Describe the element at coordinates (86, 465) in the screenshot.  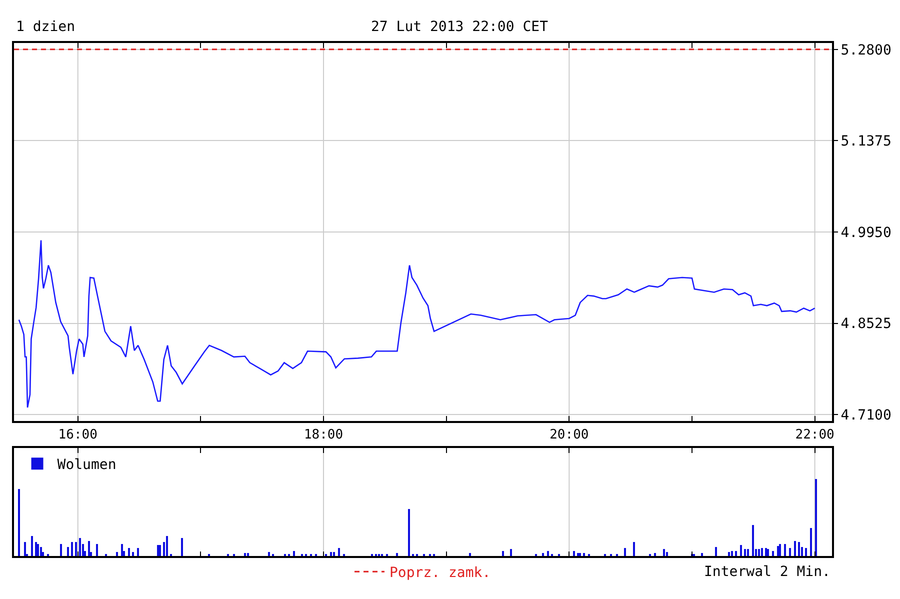
I see `legend-label: Wolumen` at that location.